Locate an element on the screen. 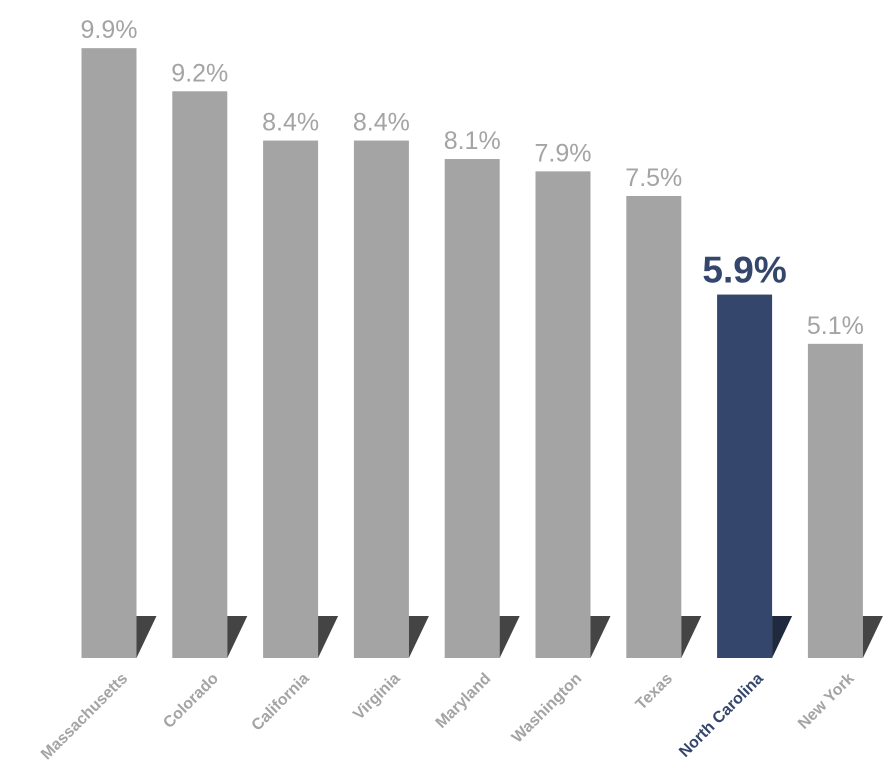 This screenshot has height=781, width=884. value-label-new-york: 5.1% is located at coordinates (835, 326).